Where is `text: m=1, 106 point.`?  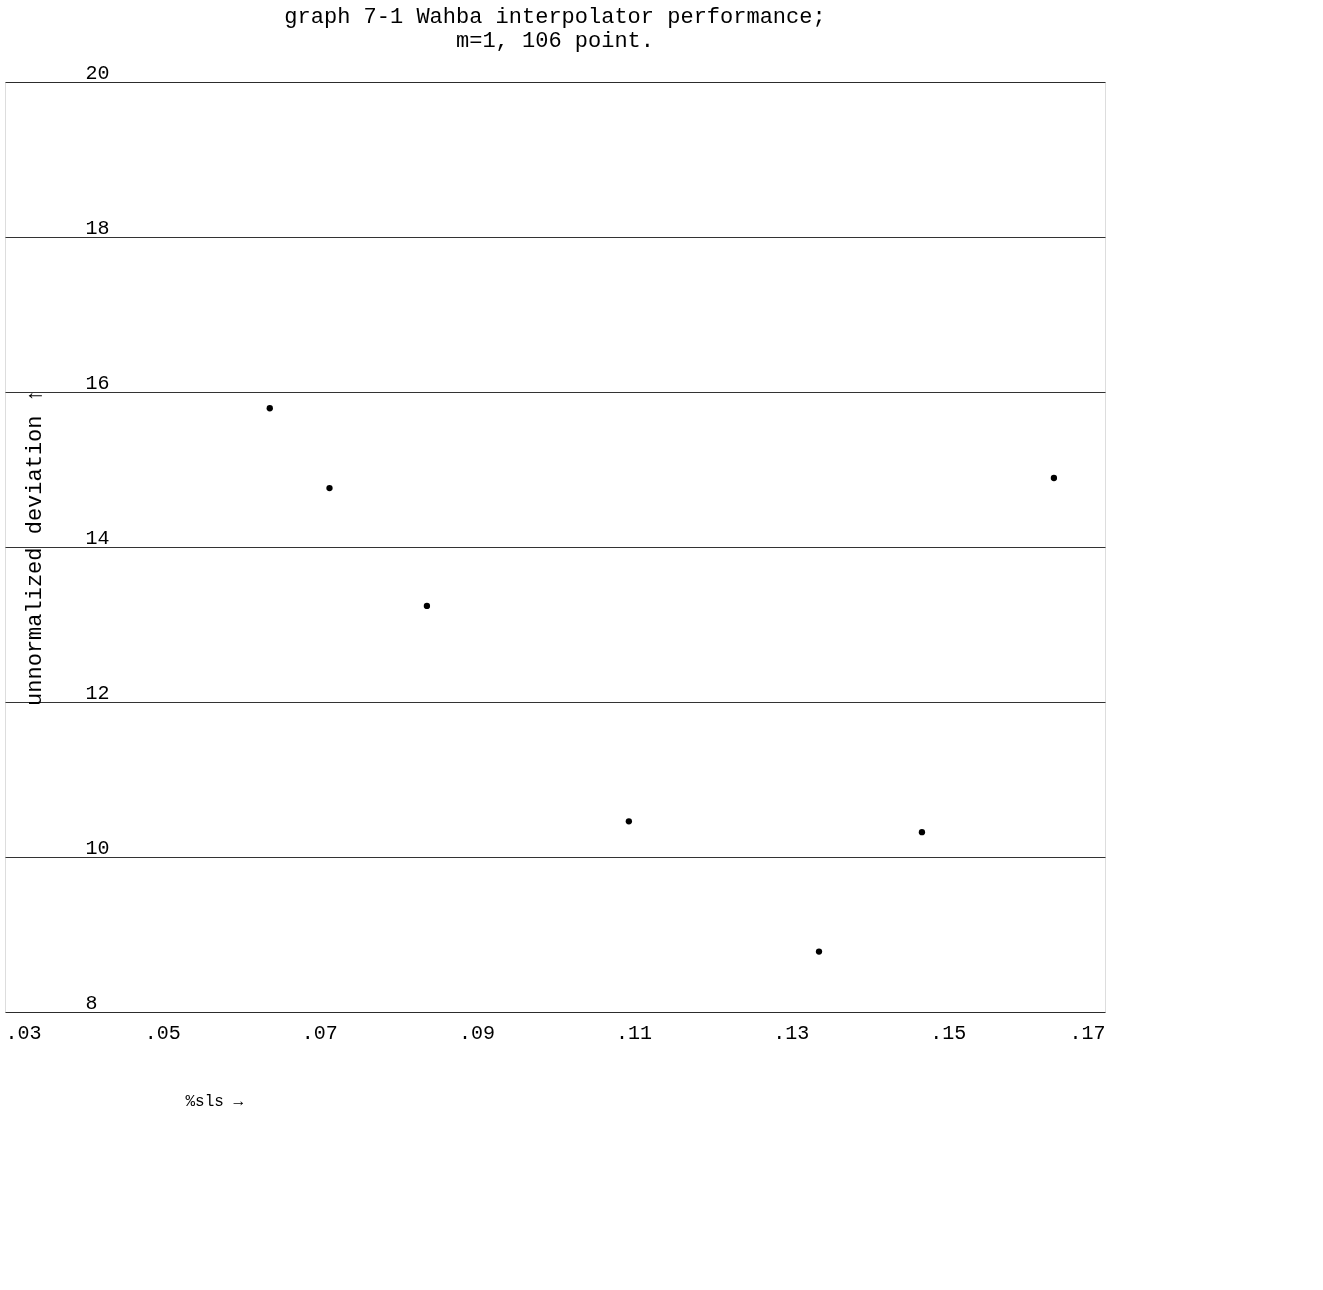 text: m=1, 106 point. is located at coordinates (555, 41).